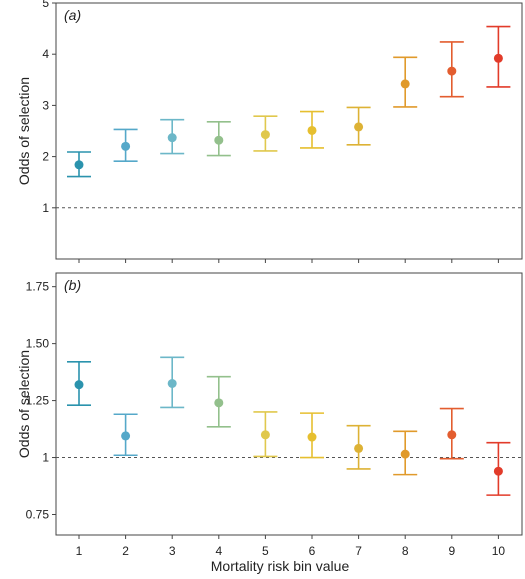  I want to click on x-tick-label: 4, so click(218, 551).